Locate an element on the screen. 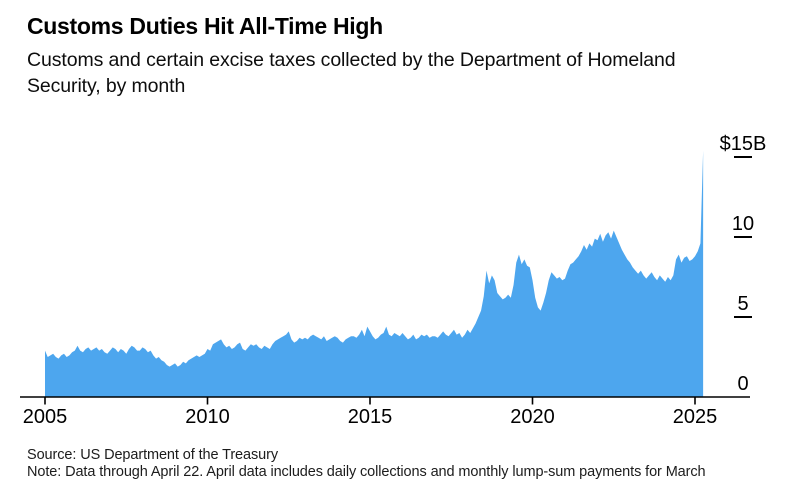 Image resolution: width=800 pixels, height=503 pixels. source-note: Source: US Department of the Treasury is located at coordinates (152, 455).